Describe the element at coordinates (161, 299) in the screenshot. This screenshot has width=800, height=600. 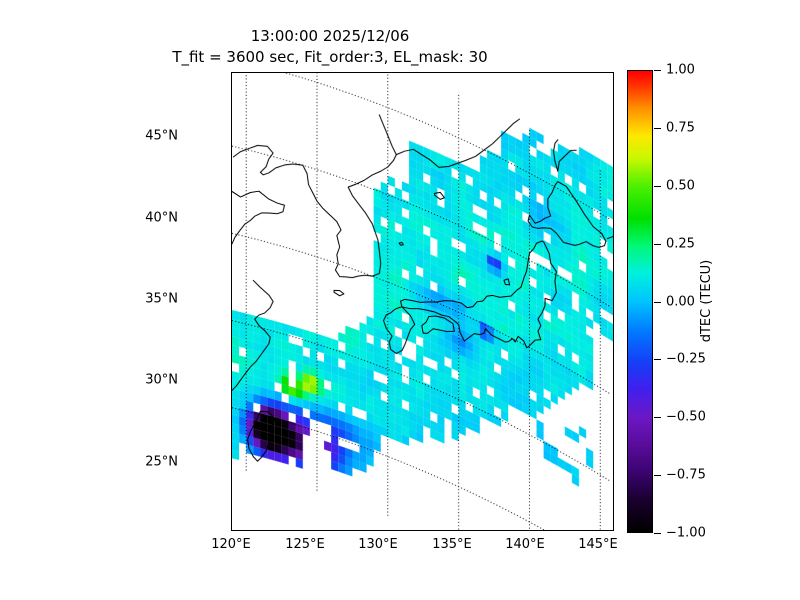
I see `lat-tick-label-2: 35°N` at that location.